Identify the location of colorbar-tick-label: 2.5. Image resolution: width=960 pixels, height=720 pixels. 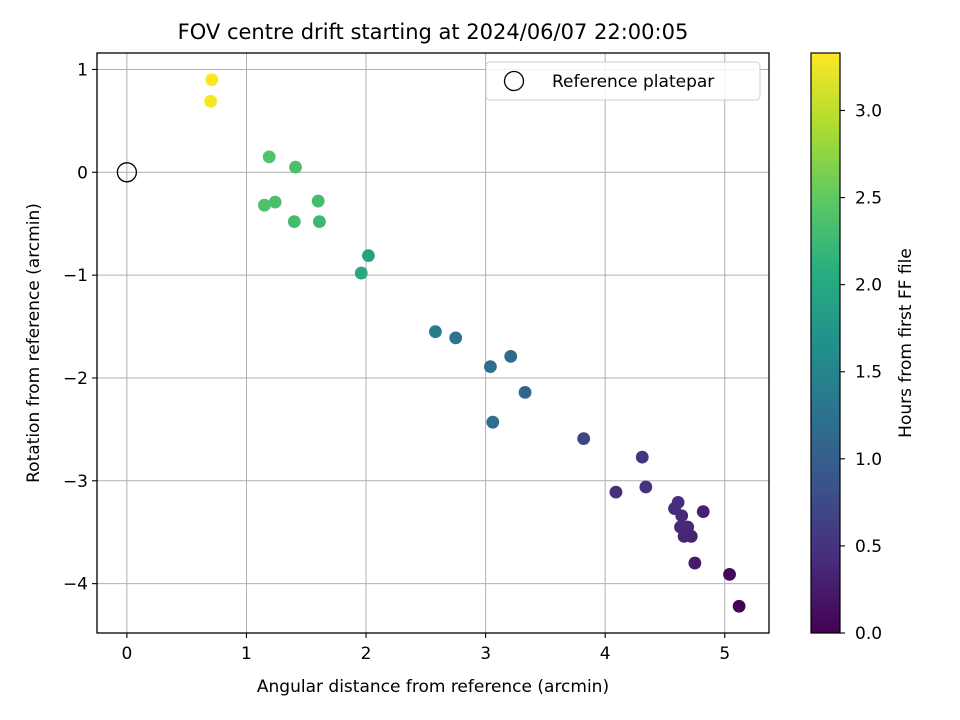
(868, 199).